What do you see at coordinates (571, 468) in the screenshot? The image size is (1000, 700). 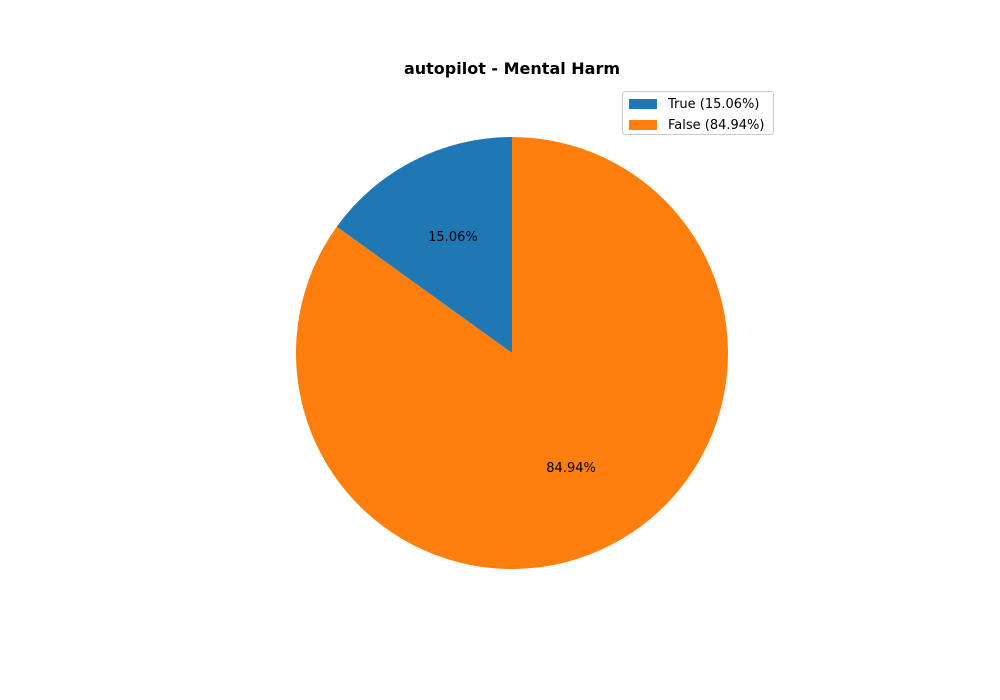 I see `pie-label-false: 84.94%` at bounding box center [571, 468].